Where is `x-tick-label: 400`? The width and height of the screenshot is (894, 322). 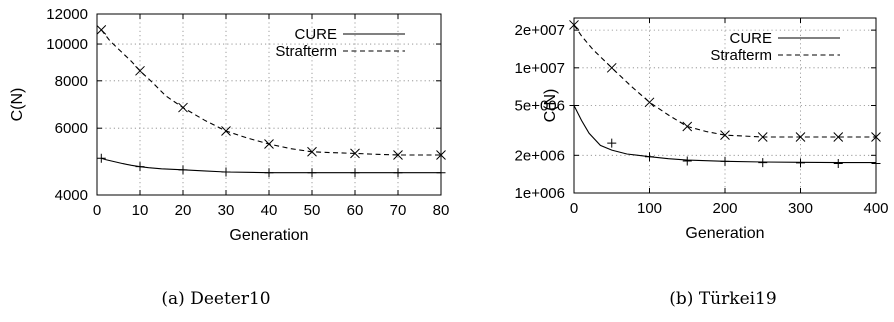 x-tick-label: 400 is located at coordinates (875, 208).